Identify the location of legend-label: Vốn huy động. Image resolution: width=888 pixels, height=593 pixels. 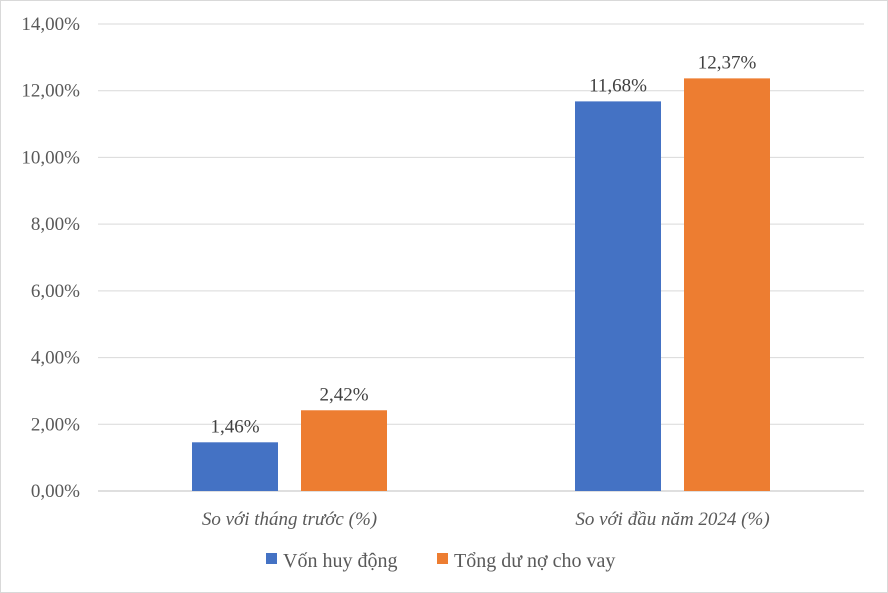
(340, 561).